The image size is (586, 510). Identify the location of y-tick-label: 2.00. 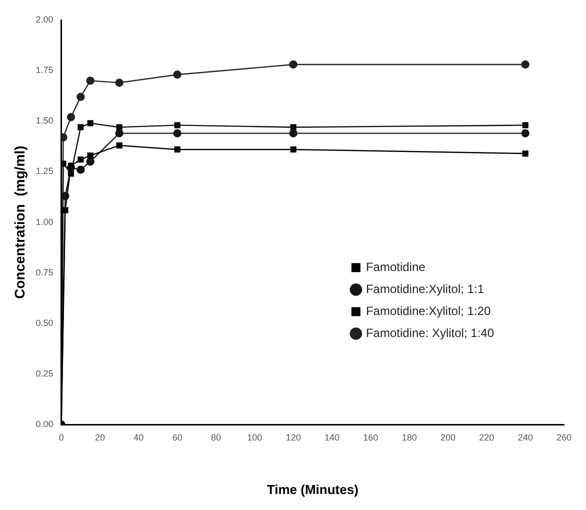
(45, 19).